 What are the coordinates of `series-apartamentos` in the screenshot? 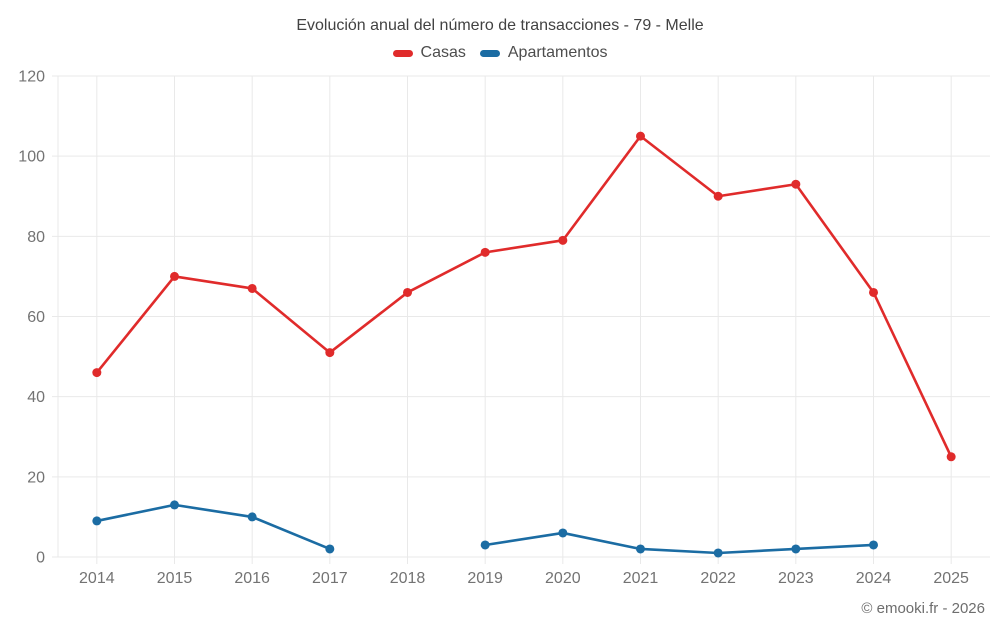 It's located at (485, 529).